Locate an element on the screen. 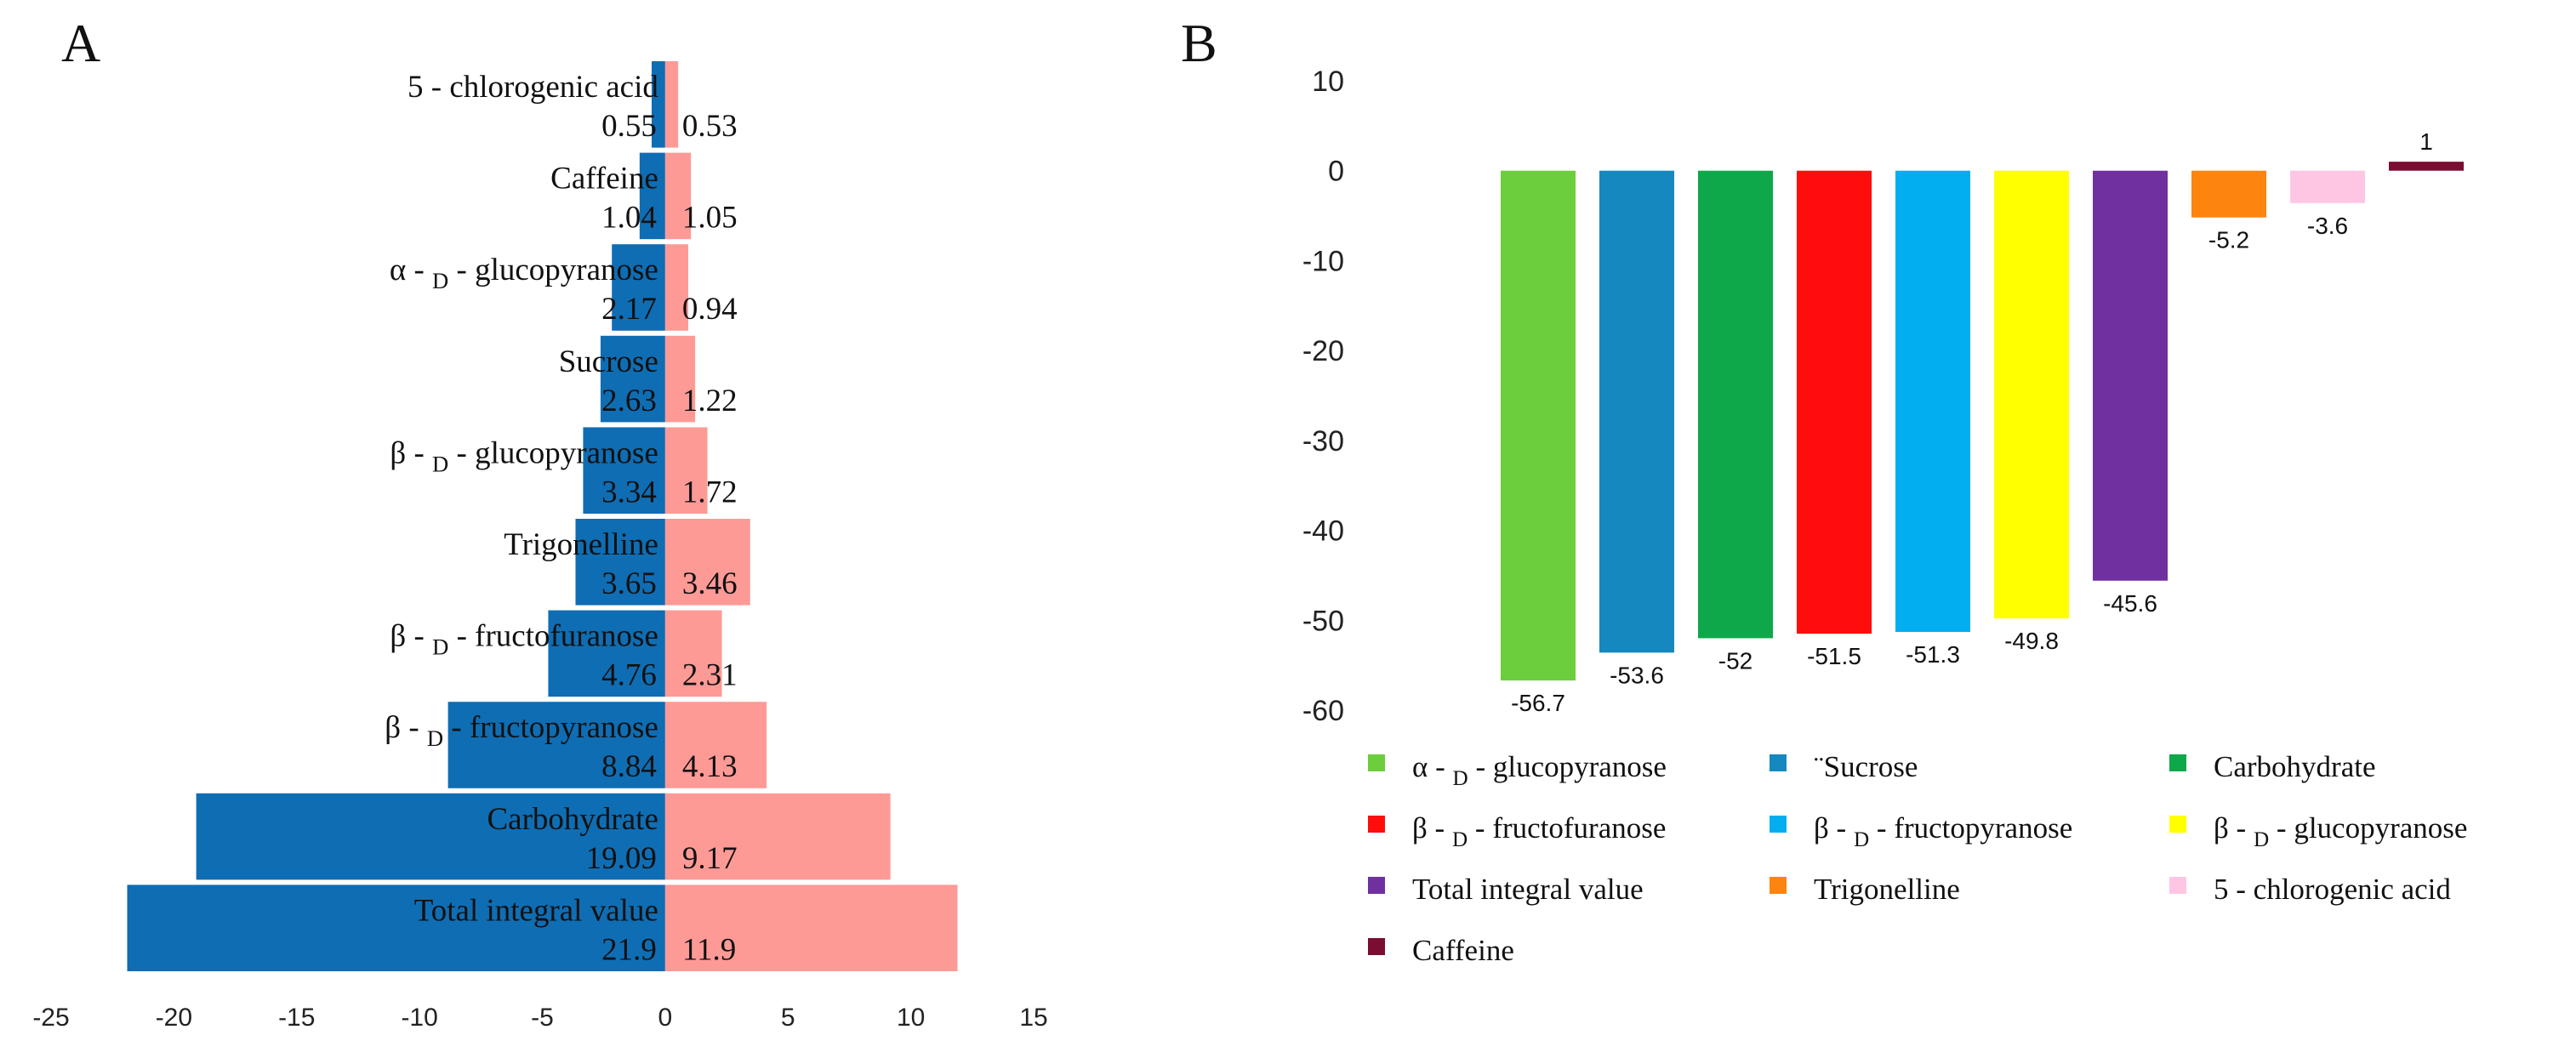  panel-a-value-label-left: 3.65 is located at coordinates (629, 583).